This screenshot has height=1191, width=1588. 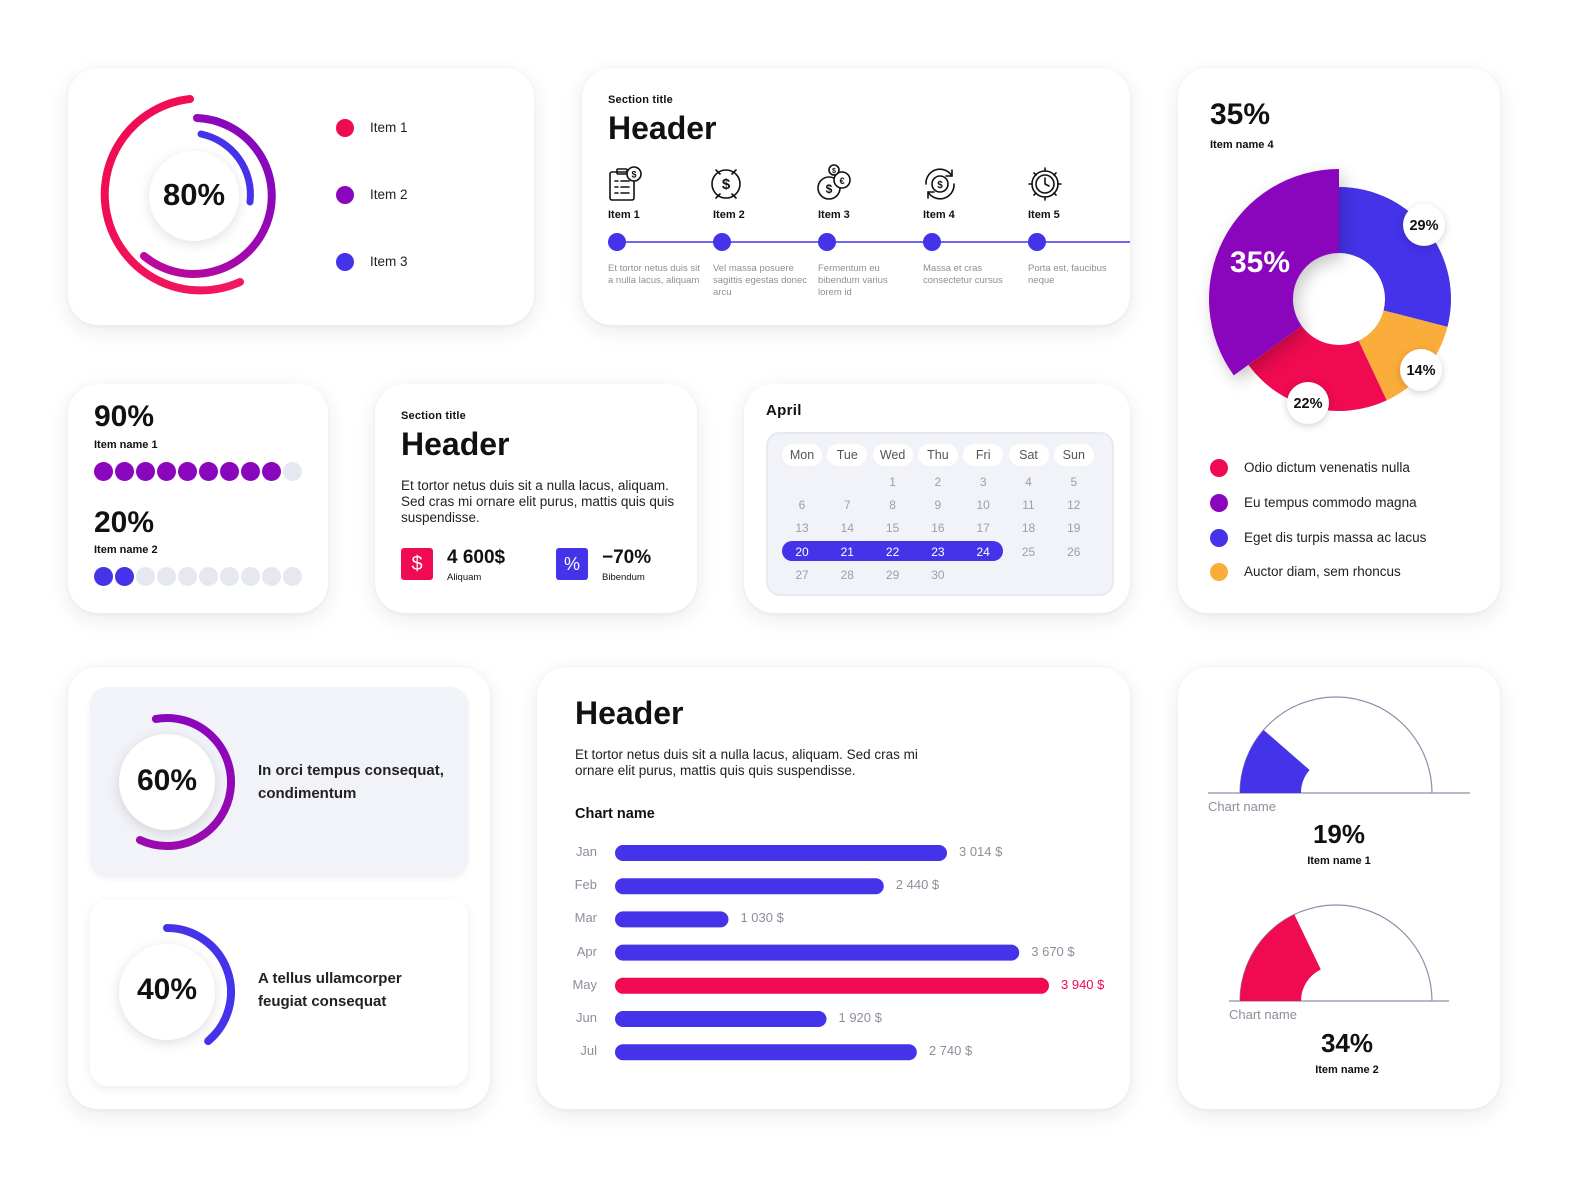 I want to click on bar-feb, so click(x=749, y=886).